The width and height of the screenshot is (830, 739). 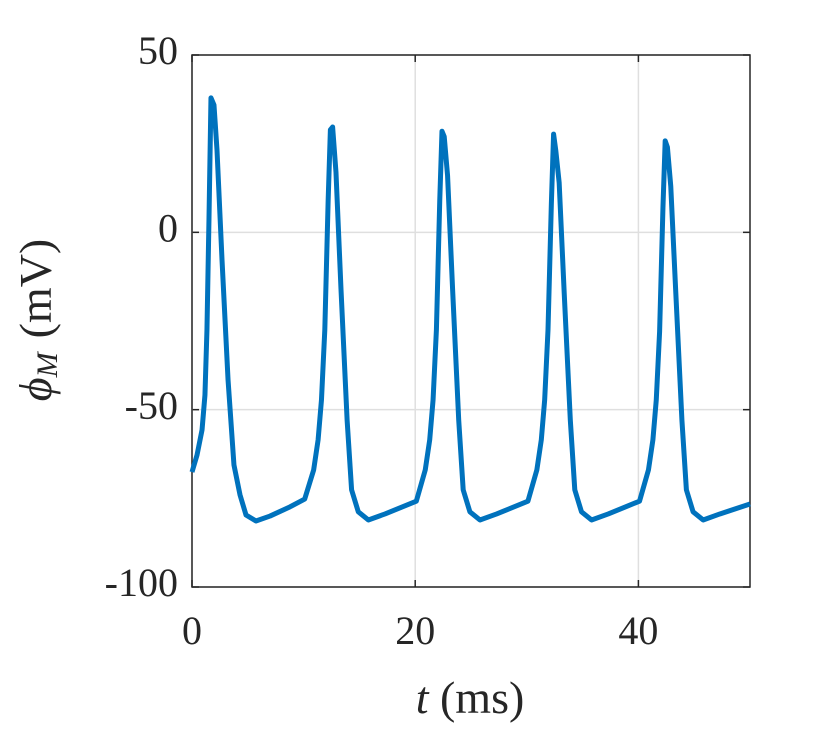 What do you see at coordinates (158, 50) in the screenshot?
I see `y-tick-label: 50` at bounding box center [158, 50].